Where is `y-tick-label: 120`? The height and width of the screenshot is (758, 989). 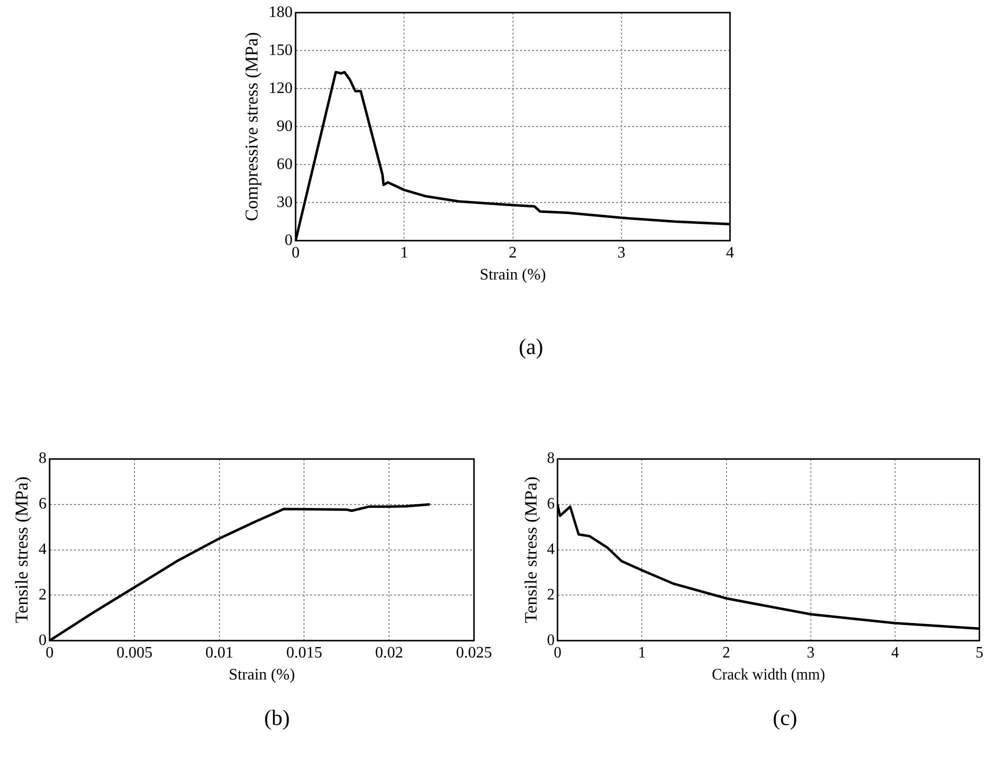
y-tick-label: 120 is located at coordinates (280, 88).